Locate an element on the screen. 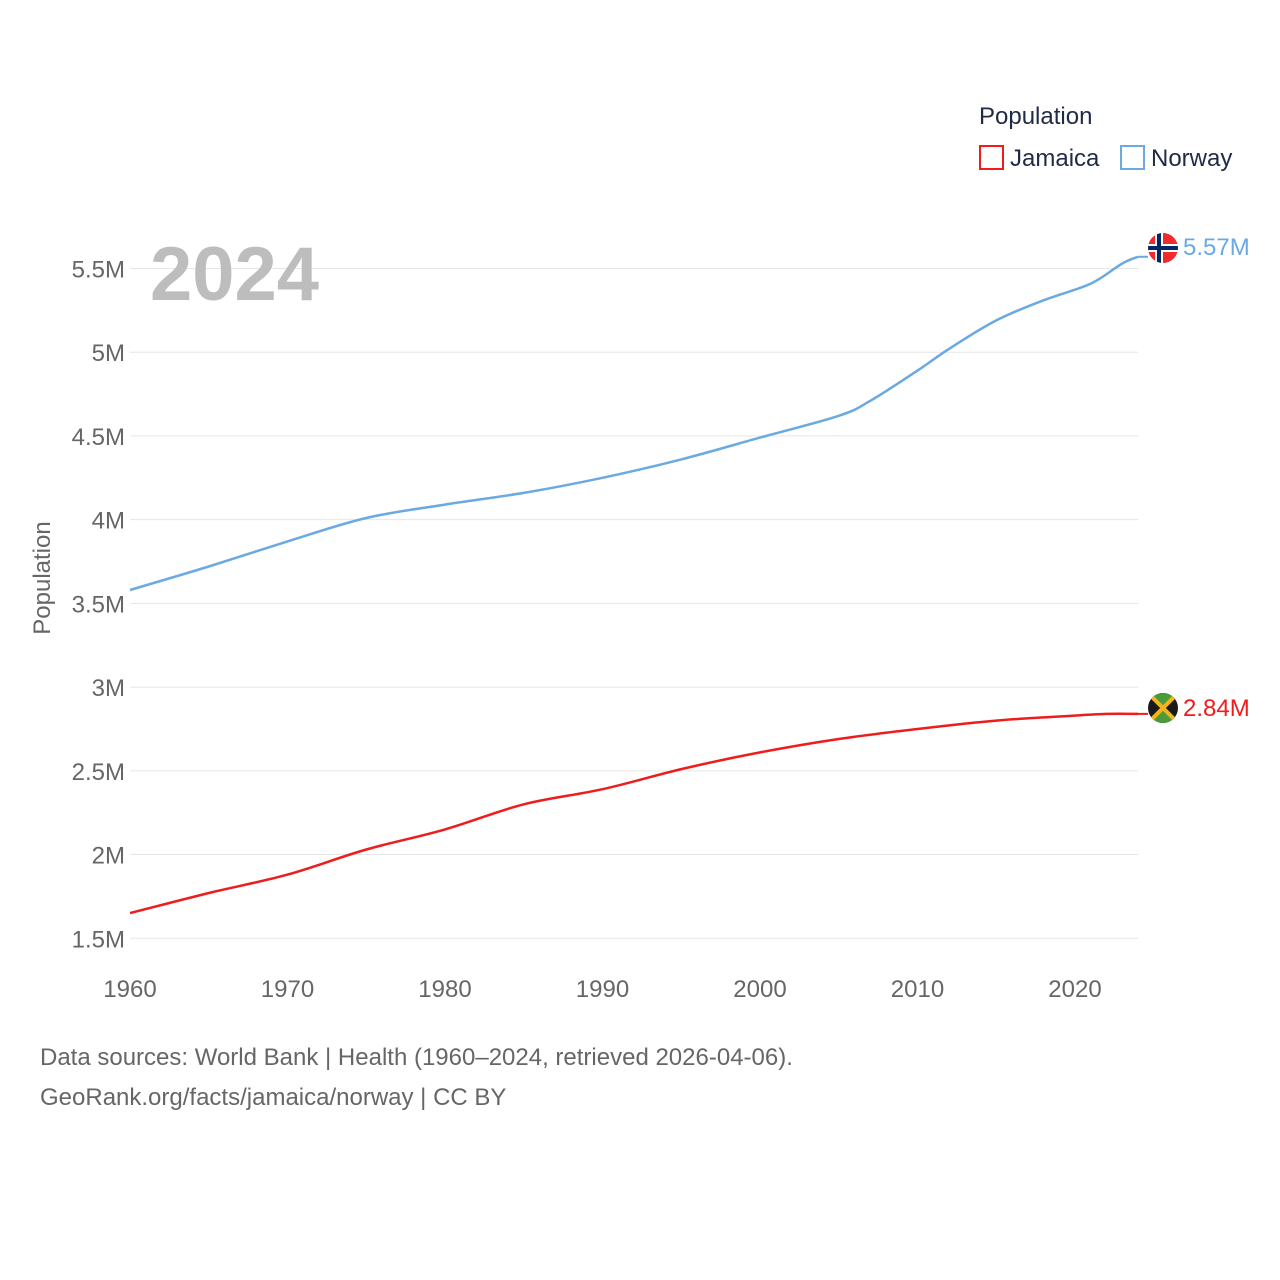 This screenshot has width=1280, height=1280. x-tick-label: 2020 is located at coordinates (1074, 989).